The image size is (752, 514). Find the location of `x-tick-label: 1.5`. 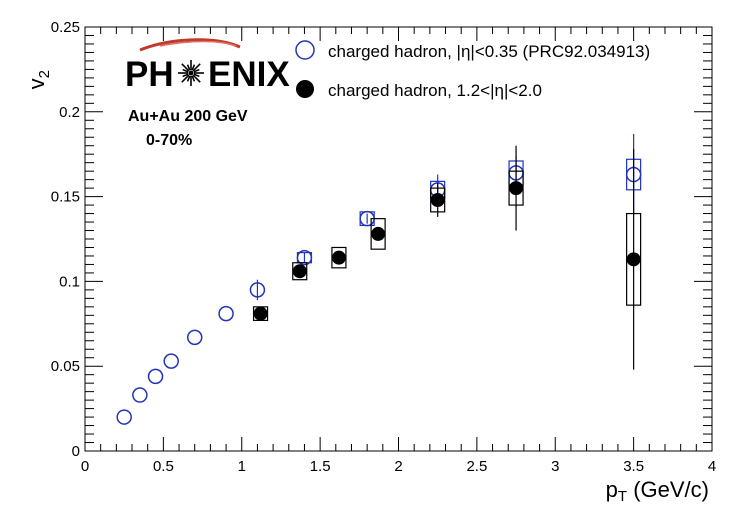

x-tick-label: 1.5 is located at coordinates (320, 466).